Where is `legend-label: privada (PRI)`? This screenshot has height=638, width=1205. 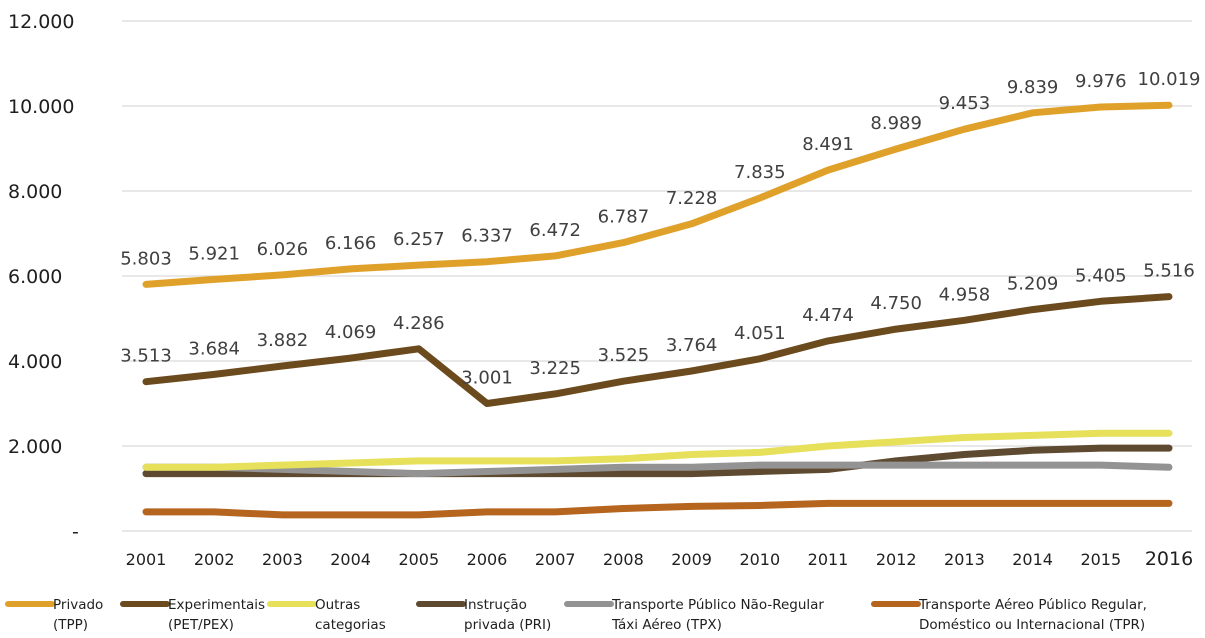 legend-label: privada (PRI) is located at coordinates (507, 625).